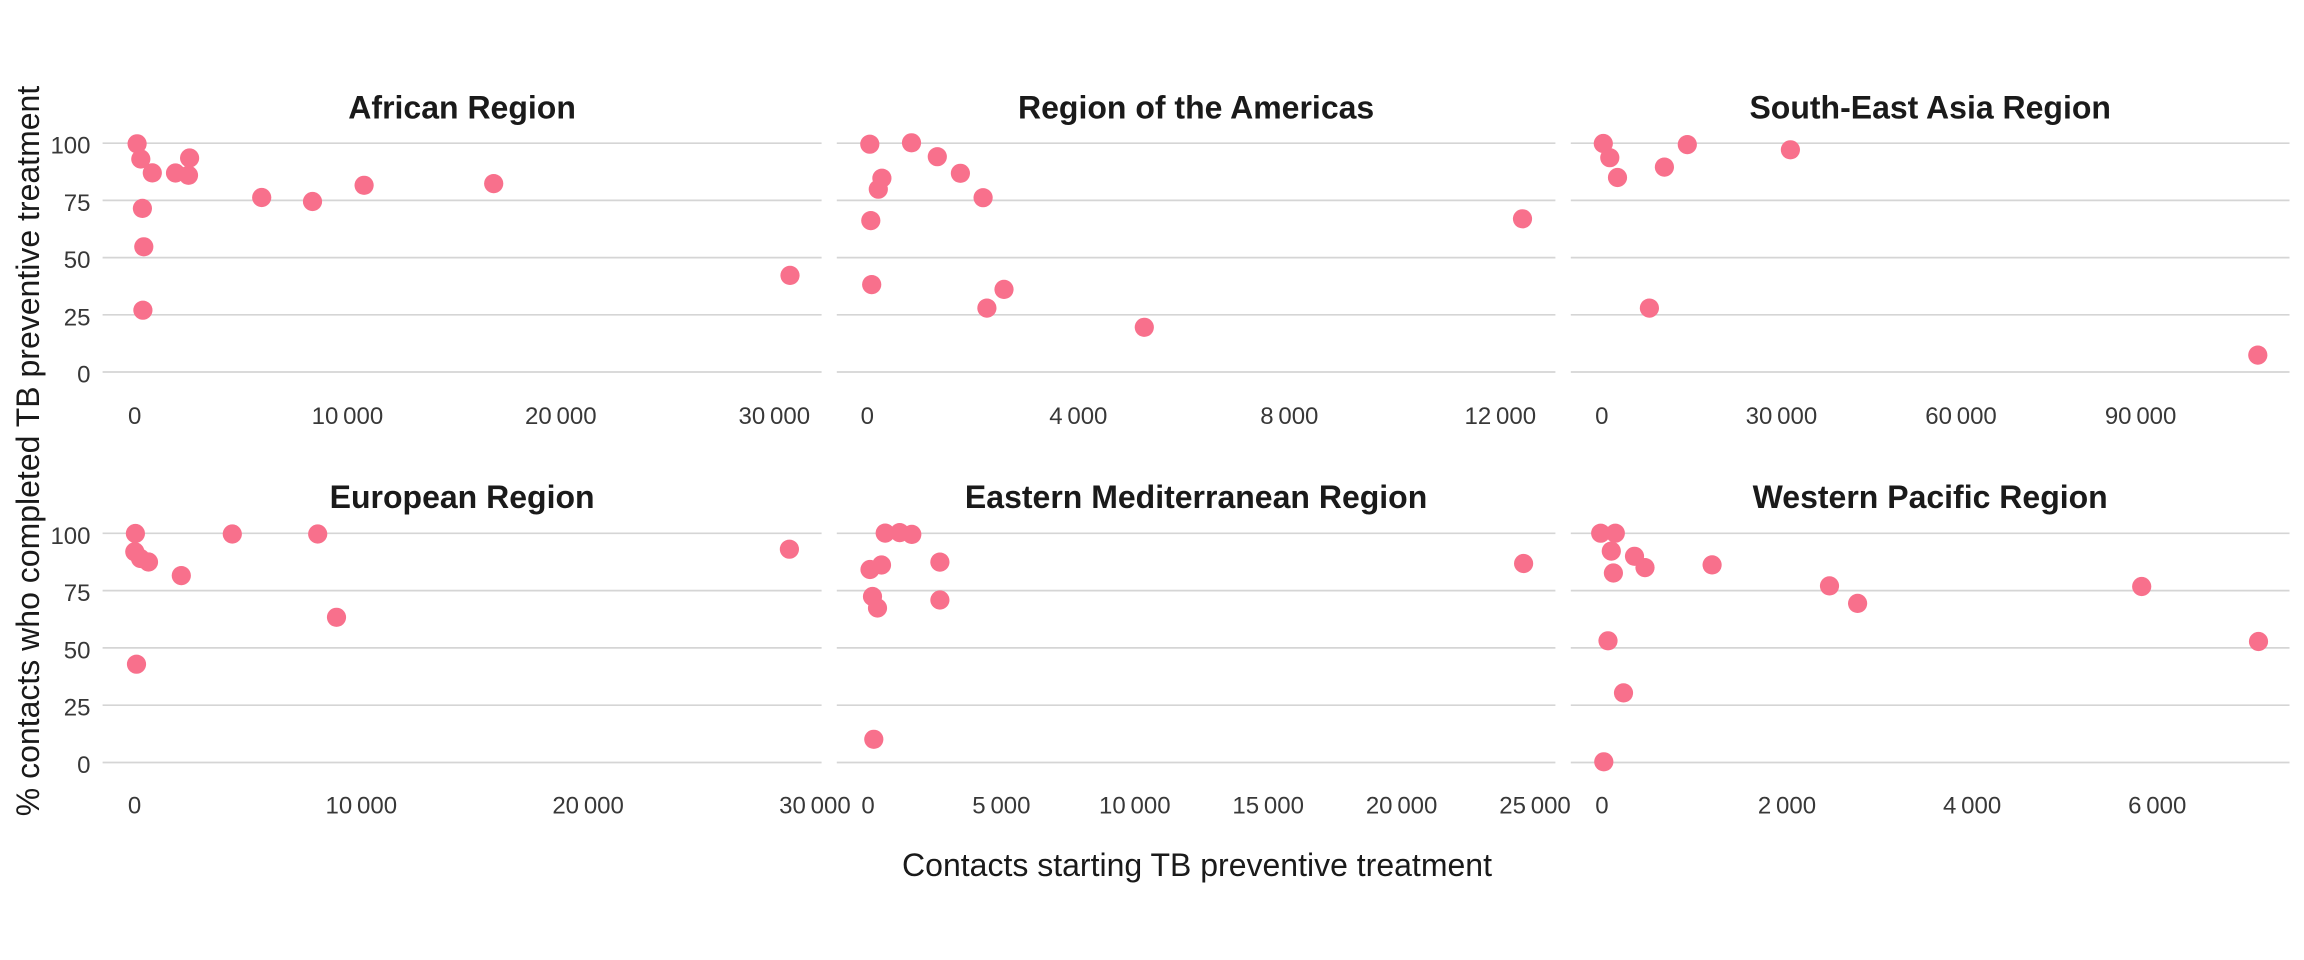 This screenshot has width=2304, height=960. What do you see at coordinates (1501, 416) in the screenshot?
I see `svg-text: 12 000` at bounding box center [1501, 416].